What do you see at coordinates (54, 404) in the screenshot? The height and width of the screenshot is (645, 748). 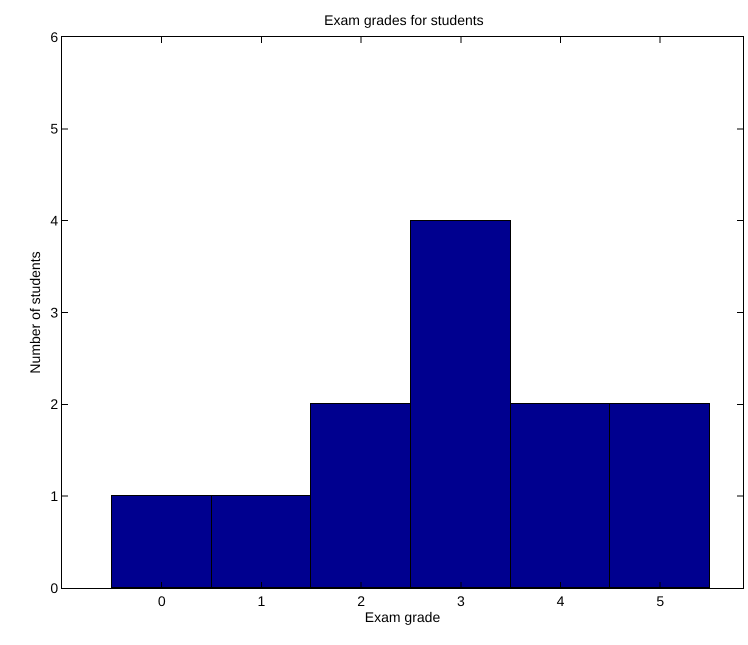 I see `y-tick-label: 2` at bounding box center [54, 404].